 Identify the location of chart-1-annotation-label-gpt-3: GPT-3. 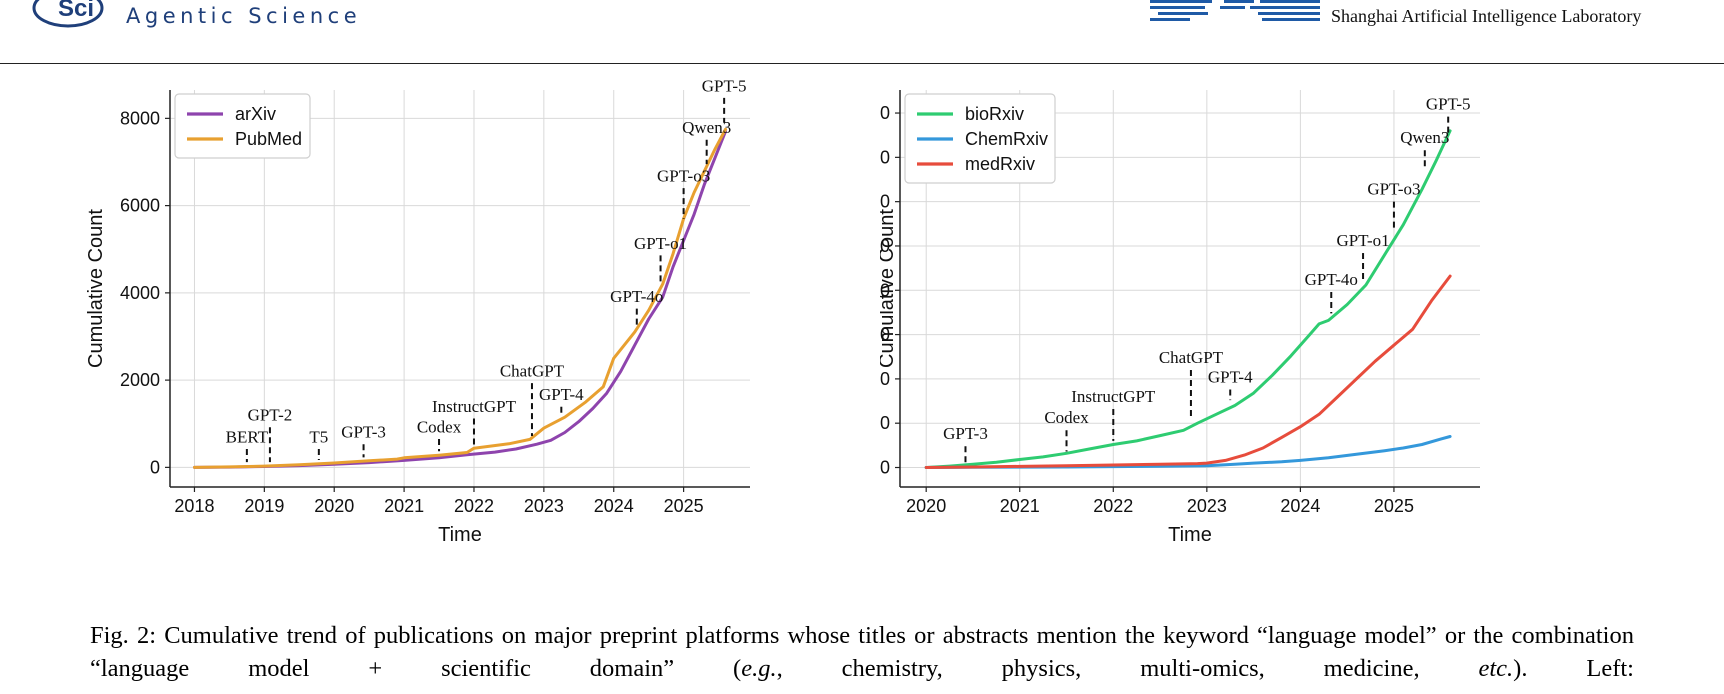
(965, 433).